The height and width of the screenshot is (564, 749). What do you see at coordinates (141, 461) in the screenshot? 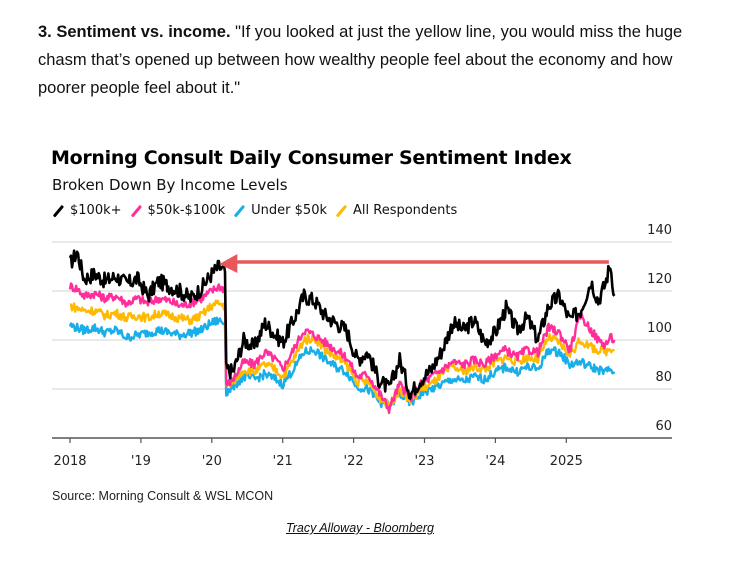
I see `x-tick-label: '19` at bounding box center [141, 461].